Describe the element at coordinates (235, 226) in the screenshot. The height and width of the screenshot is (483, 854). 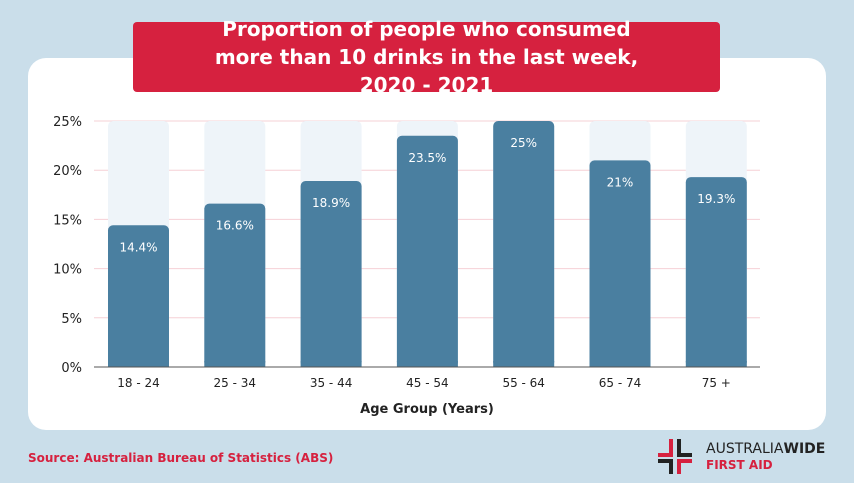
I see `data-label: 16.6%` at that location.